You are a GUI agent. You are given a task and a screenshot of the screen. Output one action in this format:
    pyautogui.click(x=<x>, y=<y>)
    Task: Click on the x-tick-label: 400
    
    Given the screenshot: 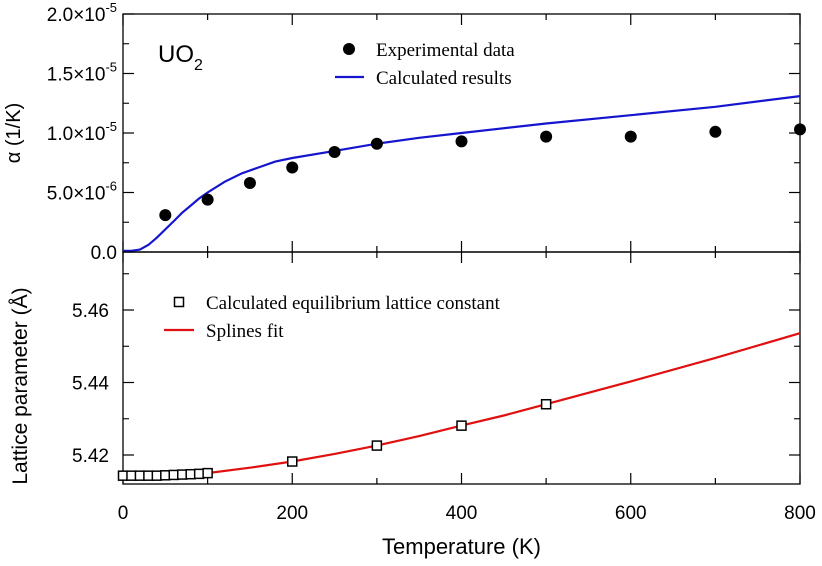 What is the action you would take?
    pyautogui.click(x=462, y=513)
    